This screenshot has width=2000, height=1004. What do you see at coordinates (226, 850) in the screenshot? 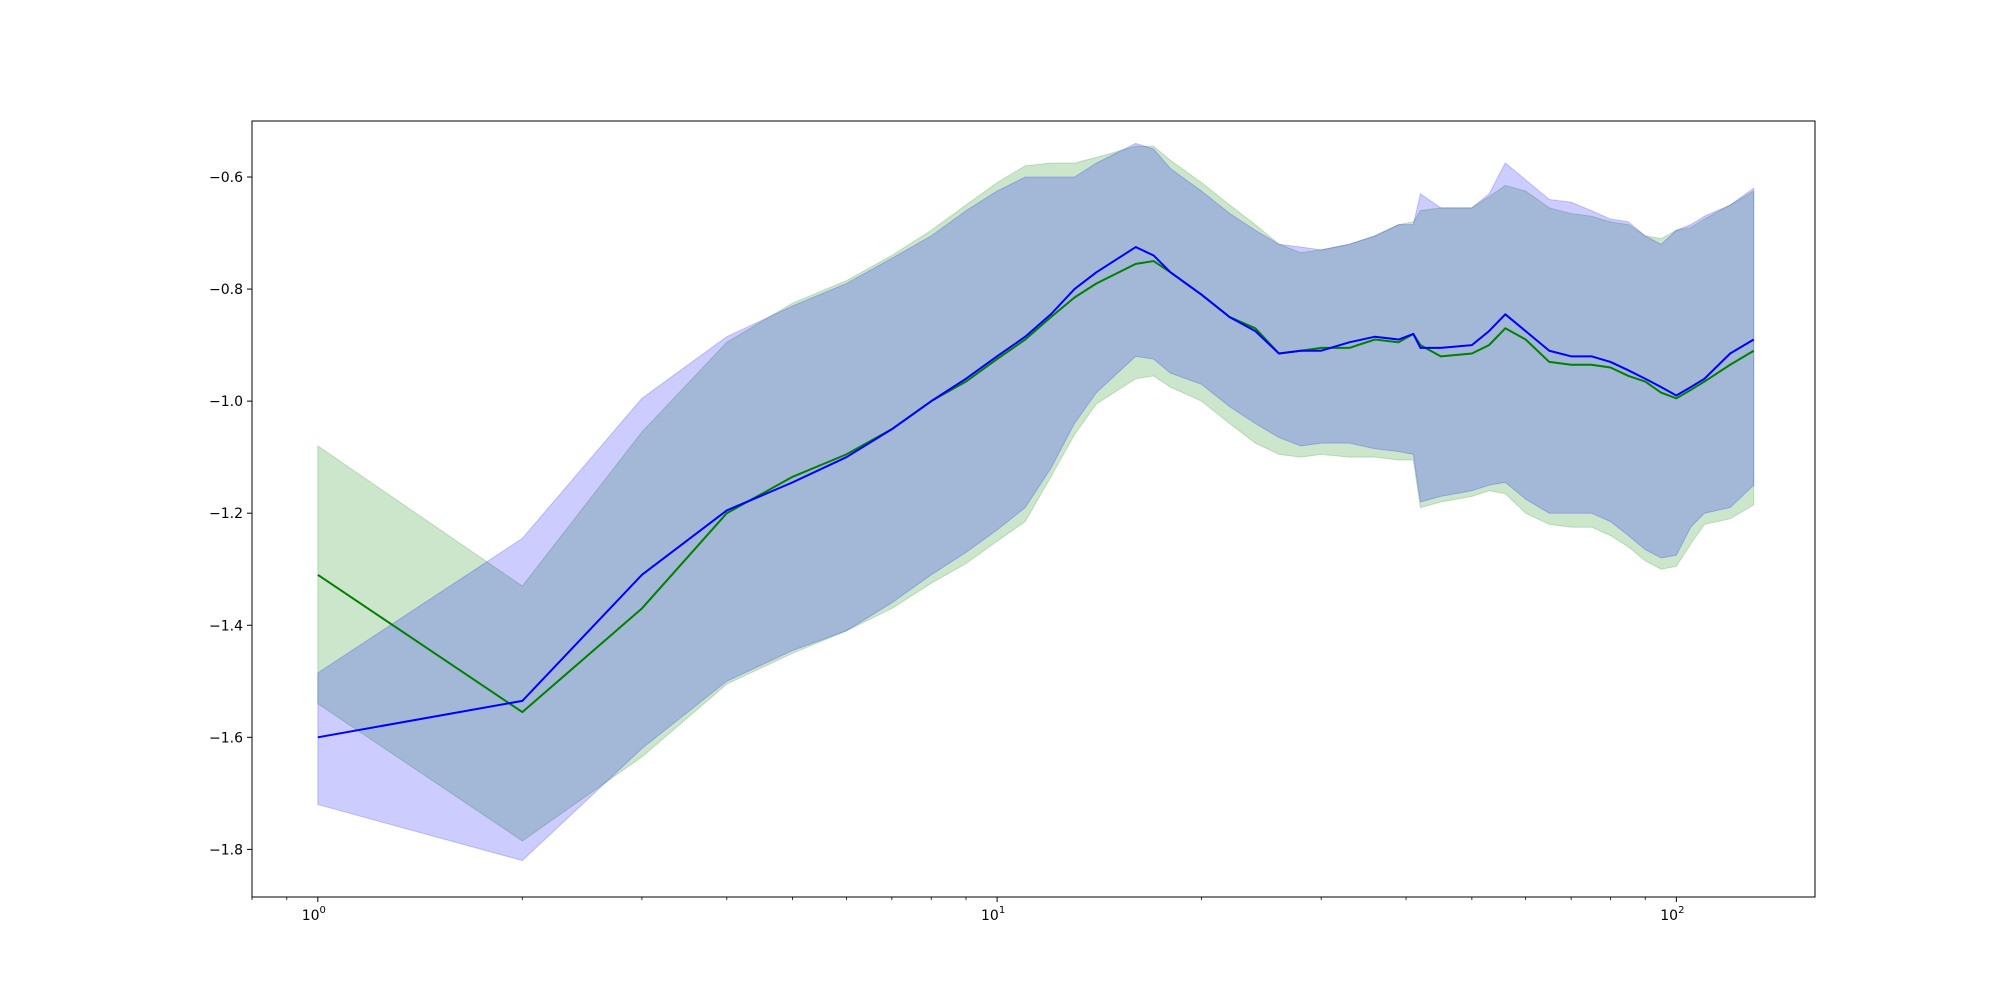
I see `y-tick-label: −1.8` at bounding box center [226, 850].